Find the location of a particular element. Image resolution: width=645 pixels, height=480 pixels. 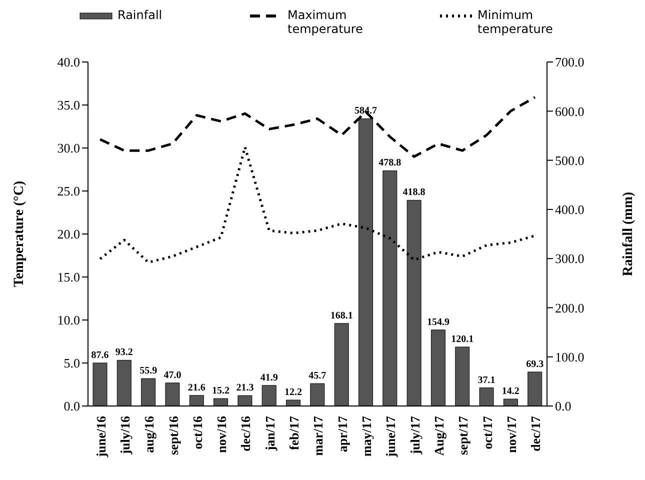

legend-label: Minimum temperature is located at coordinates (516, 22).